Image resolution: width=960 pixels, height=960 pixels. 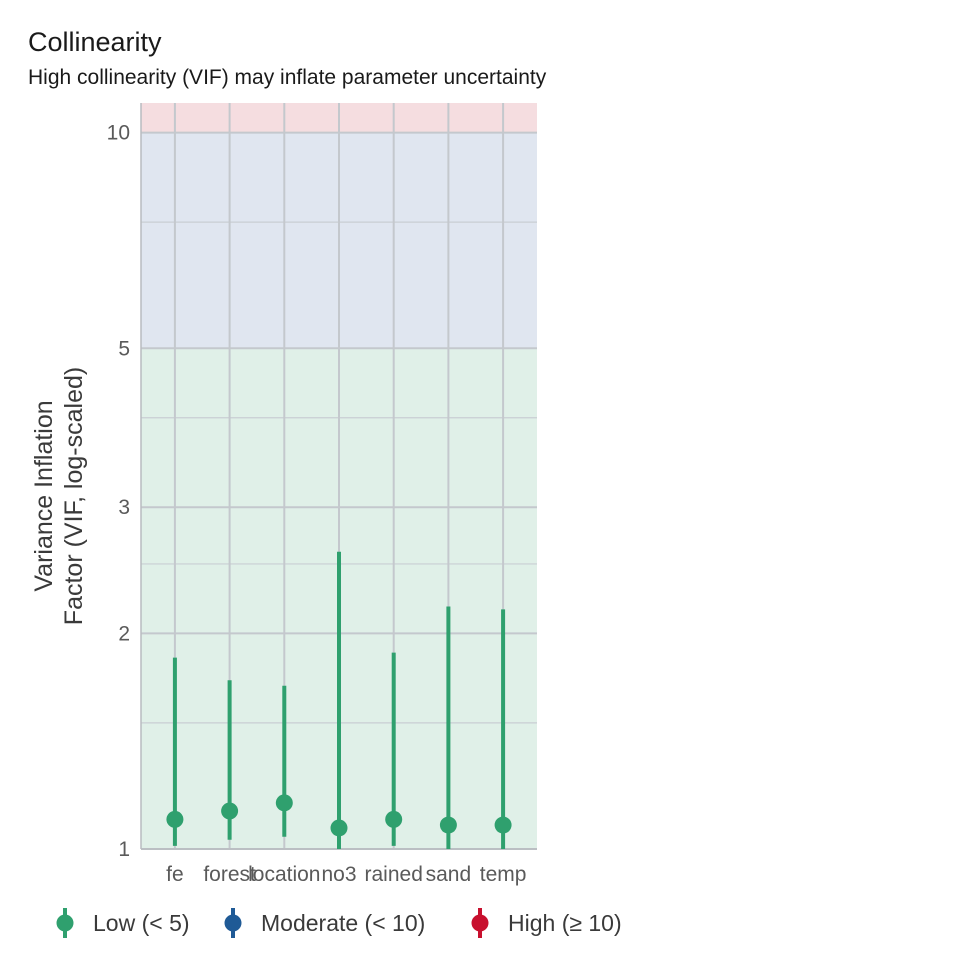 What do you see at coordinates (124, 348) in the screenshot?
I see `y-tick-label: 5` at bounding box center [124, 348].